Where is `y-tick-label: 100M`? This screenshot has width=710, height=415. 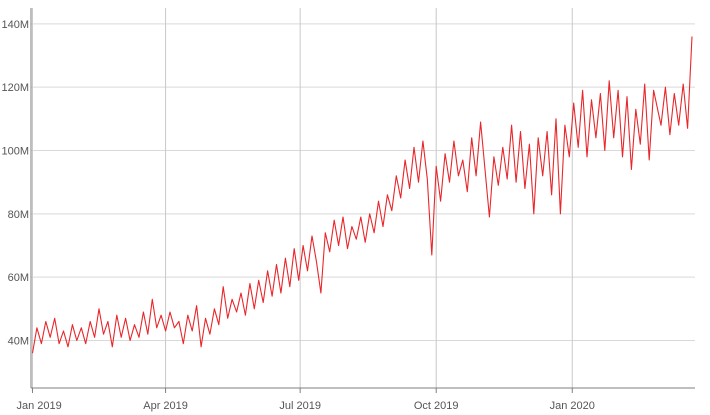 y-tick-label: 100M is located at coordinates (15, 152).